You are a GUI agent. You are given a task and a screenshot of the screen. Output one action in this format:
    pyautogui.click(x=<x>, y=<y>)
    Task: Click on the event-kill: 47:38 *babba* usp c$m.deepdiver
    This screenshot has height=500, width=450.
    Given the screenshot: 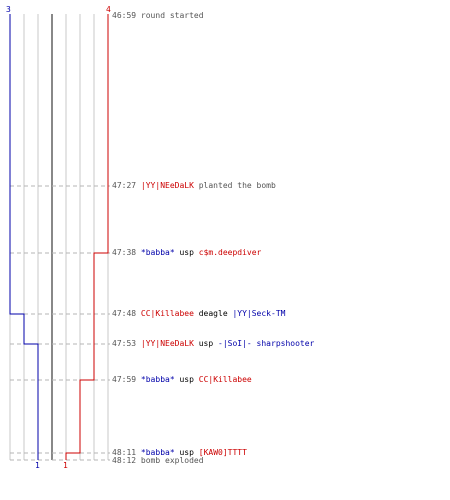 What is the action you would take?
    pyautogui.click(x=186, y=252)
    